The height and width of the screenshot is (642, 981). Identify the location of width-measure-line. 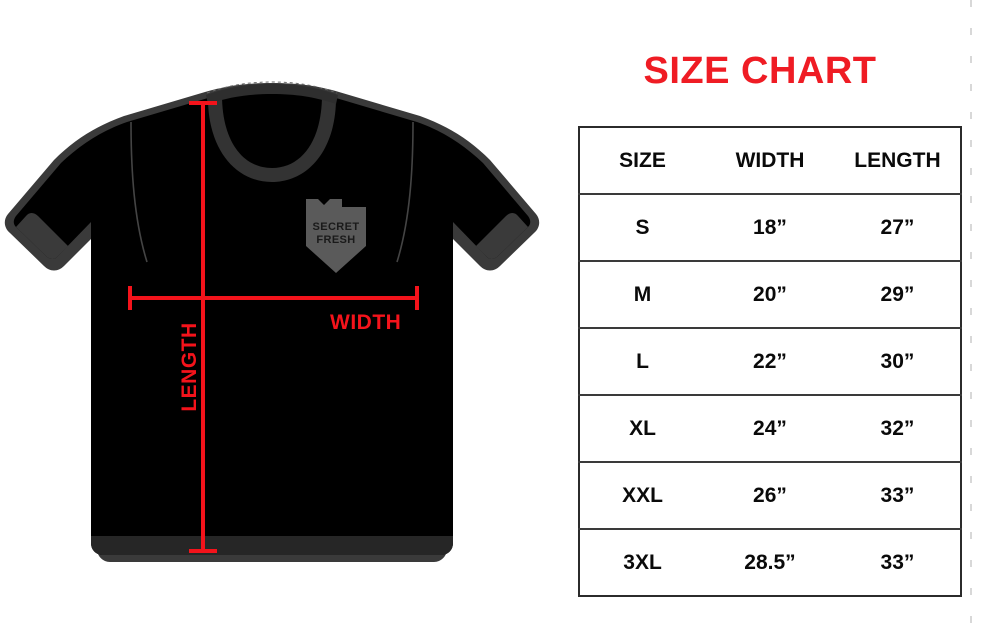
(273, 298).